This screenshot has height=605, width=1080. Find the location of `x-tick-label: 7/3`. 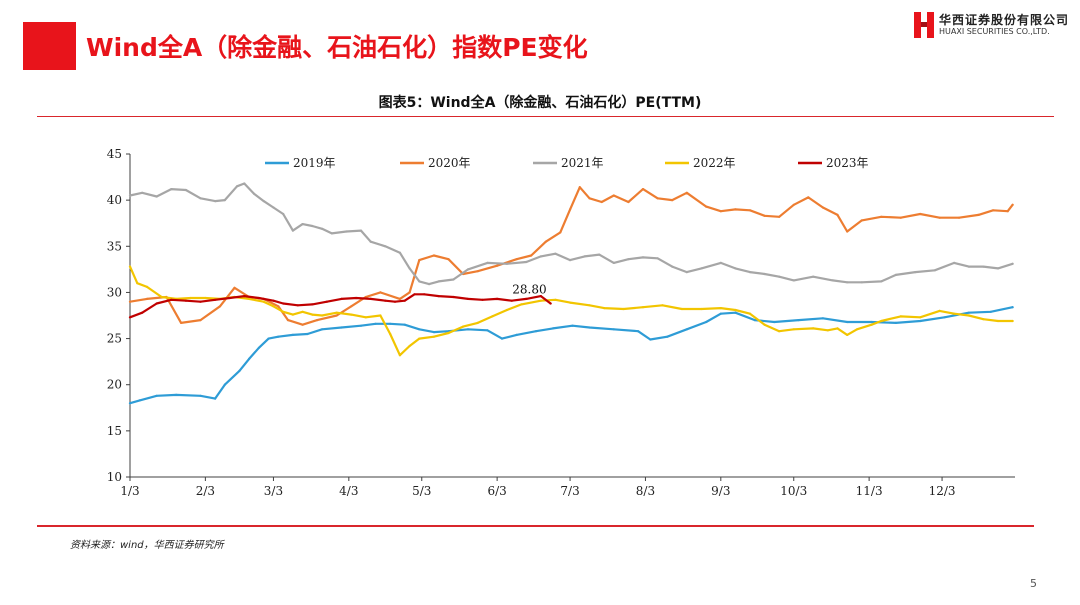

x-tick-label: 7/3 is located at coordinates (569, 491).